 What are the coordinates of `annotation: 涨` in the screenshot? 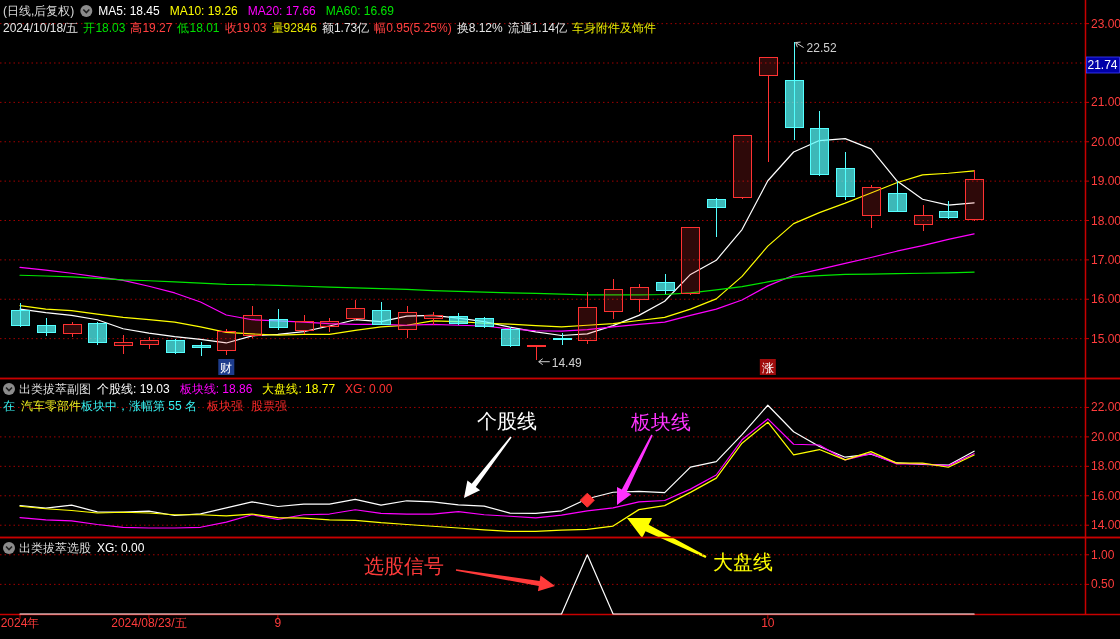 It's located at (767, 368).